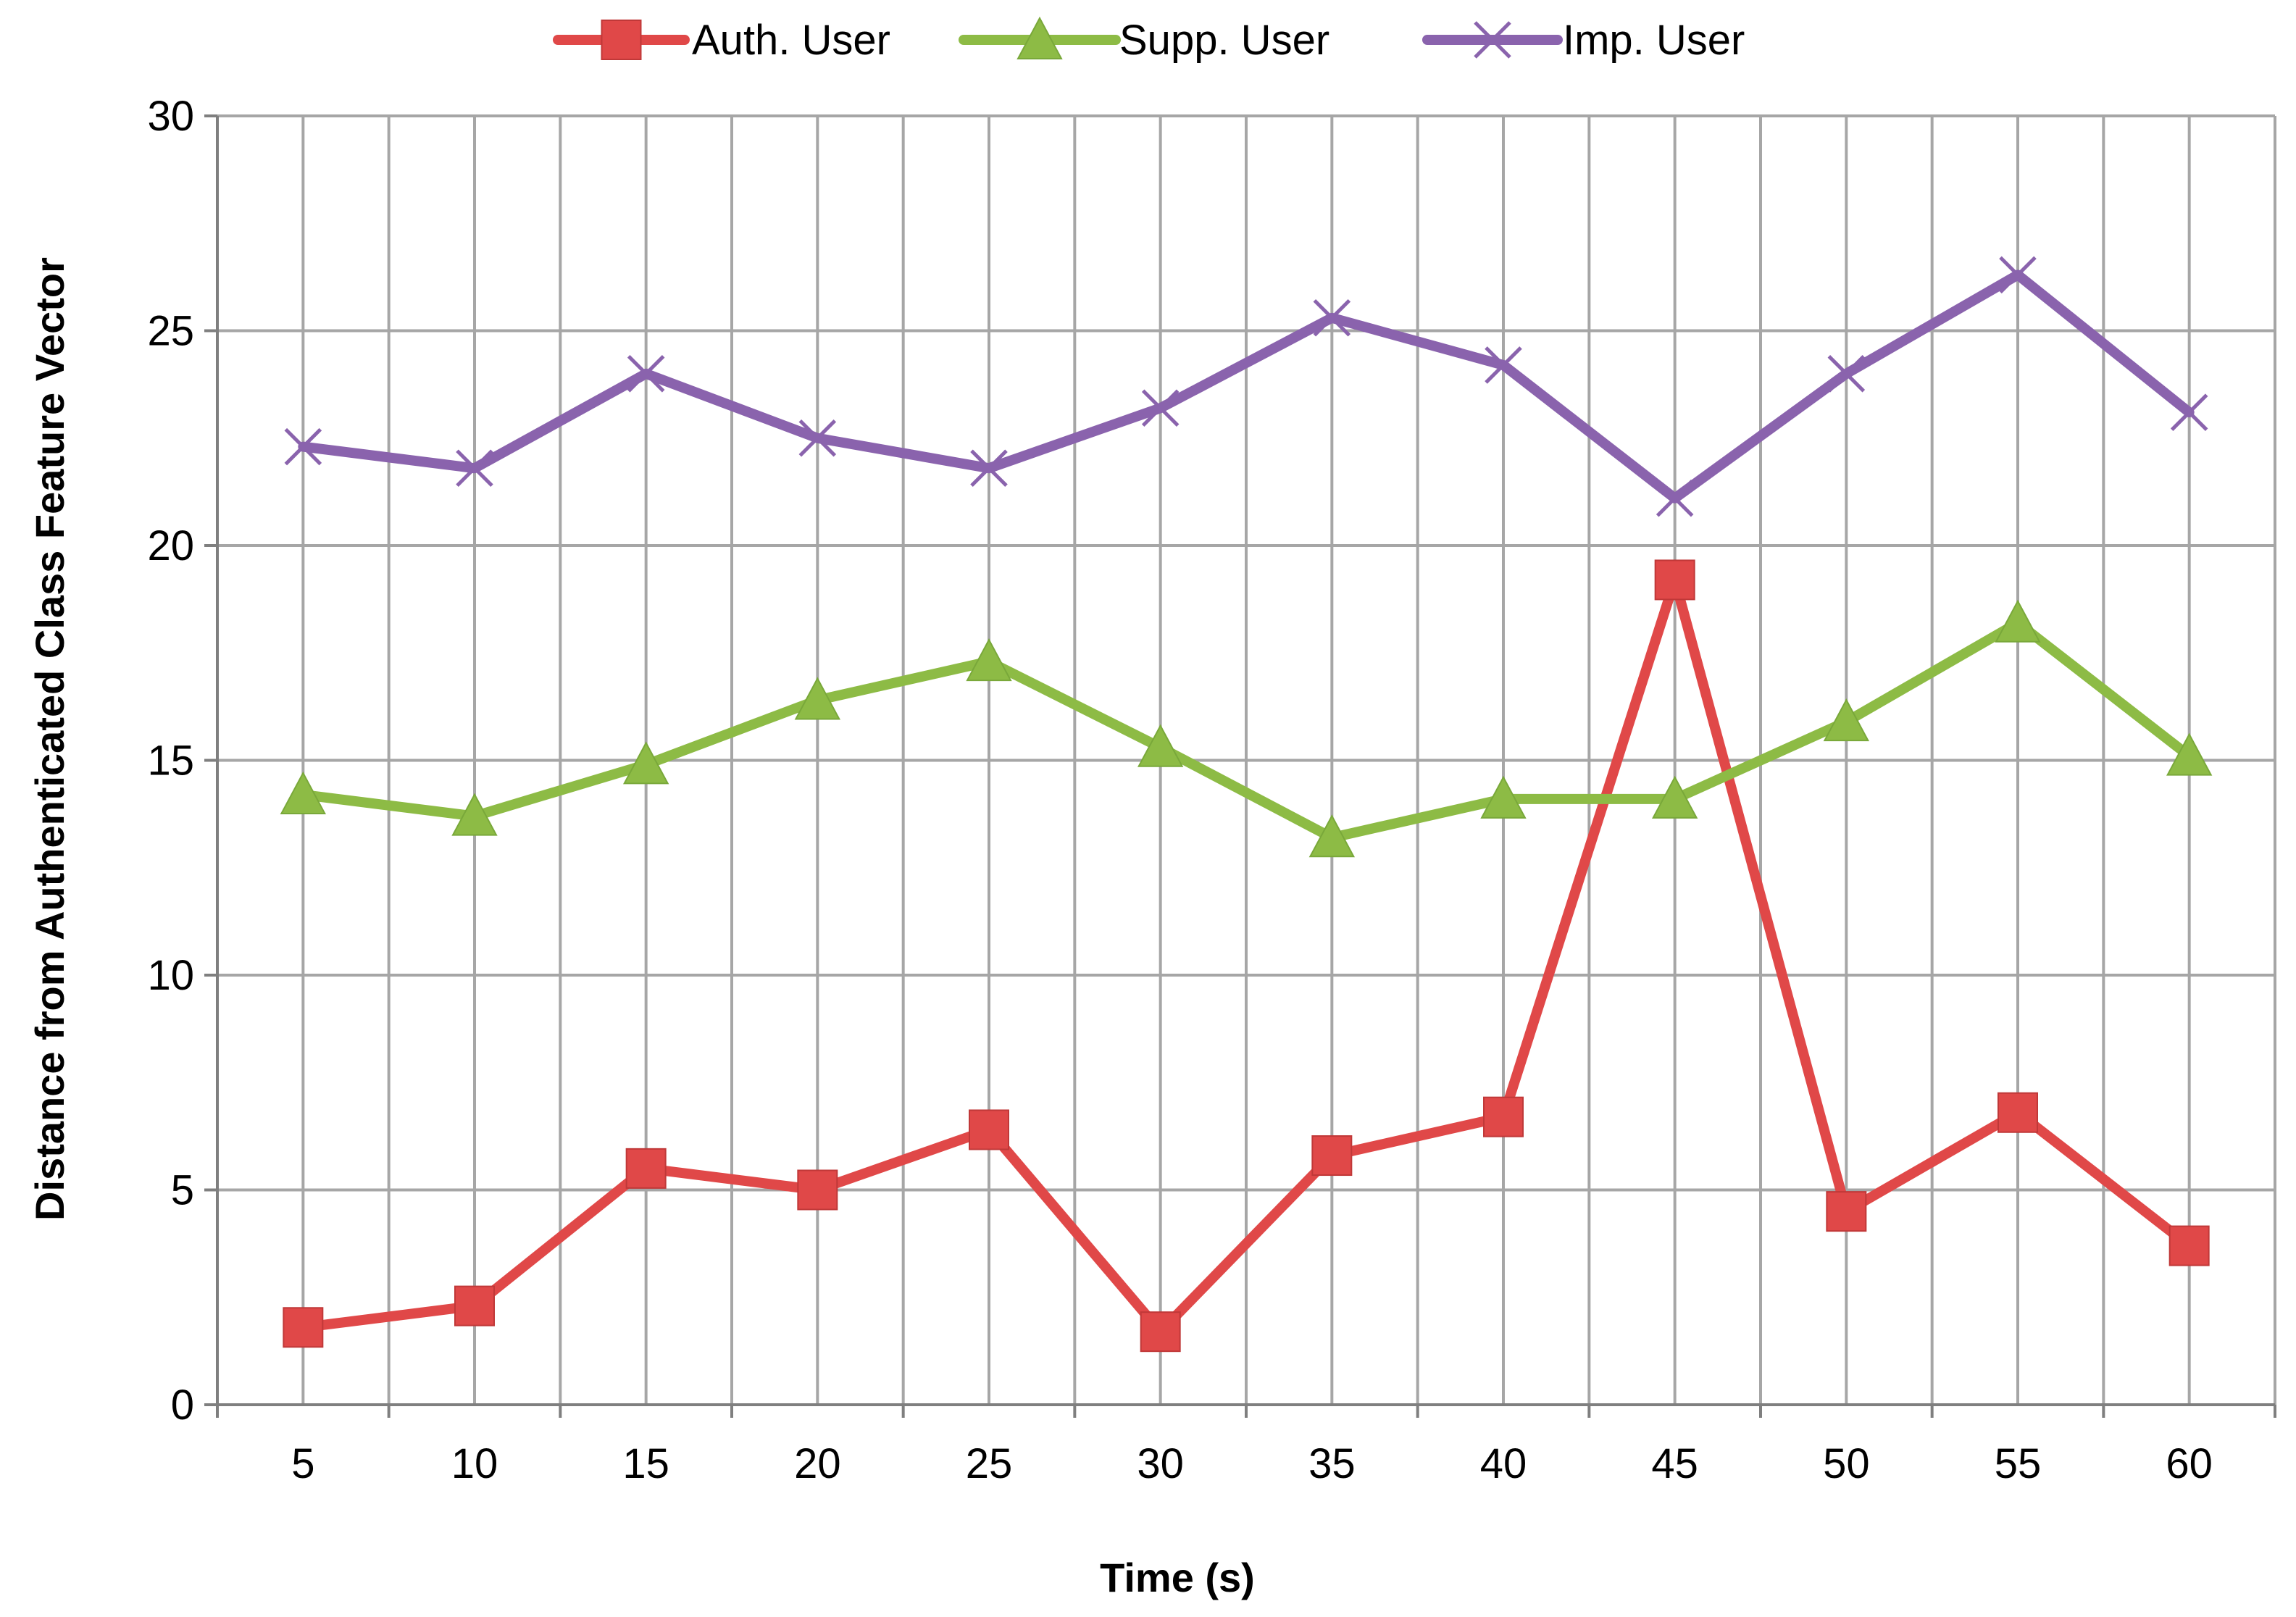 The height and width of the screenshot is (1617, 2296). Describe the element at coordinates (791, 41) in the screenshot. I see `legend-label: Auth. User` at that location.